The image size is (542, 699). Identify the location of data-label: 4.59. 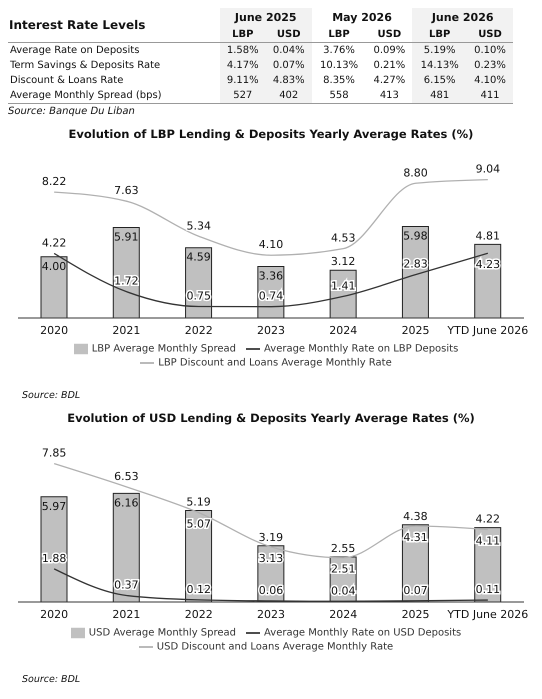
(198, 257).